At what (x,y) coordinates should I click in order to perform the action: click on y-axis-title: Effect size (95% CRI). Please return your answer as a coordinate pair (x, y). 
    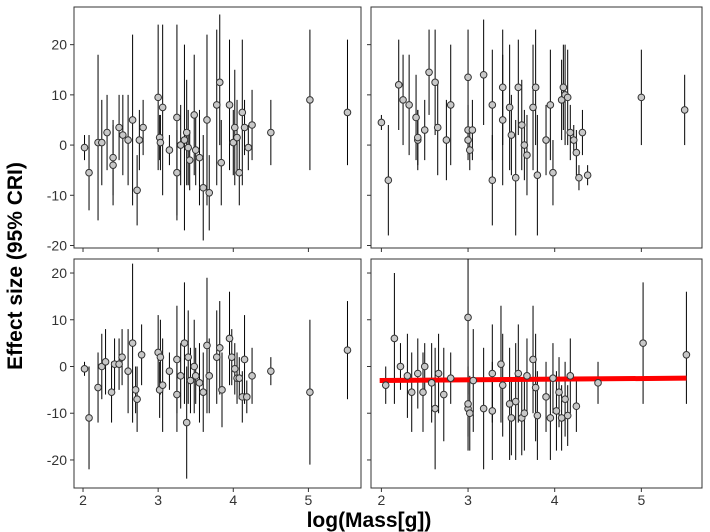
    Looking at the image, I should click on (15, 266).